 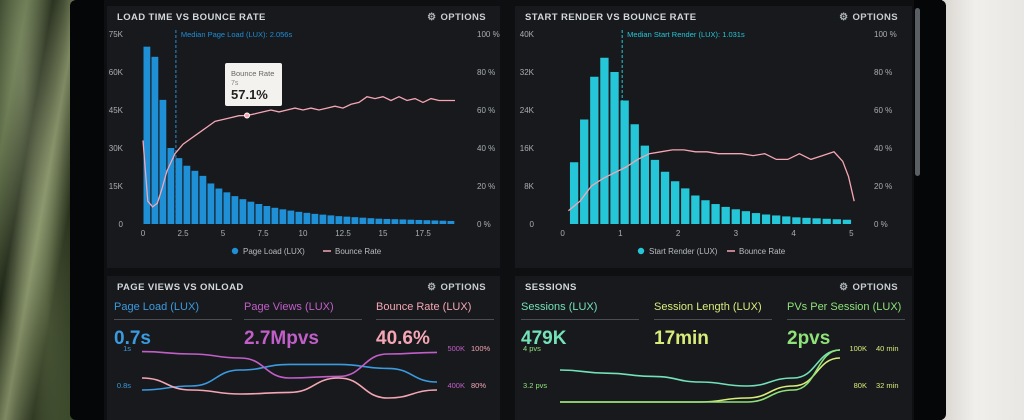 What do you see at coordinates (116, 110) in the screenshot?
I see `y-left-tick-label: 45K` at bounding box center [116, 110].